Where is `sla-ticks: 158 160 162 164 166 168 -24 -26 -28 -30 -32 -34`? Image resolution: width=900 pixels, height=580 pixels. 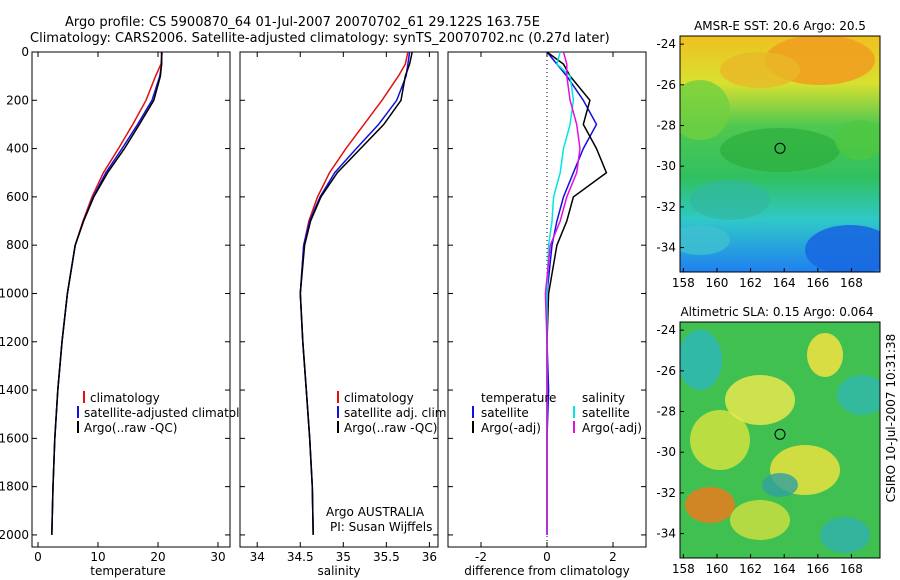
sla-ticks: 158 160 162 164 166 168 -24 -26 -28 -30 -32 -34 is located at coordinates (759, 449).